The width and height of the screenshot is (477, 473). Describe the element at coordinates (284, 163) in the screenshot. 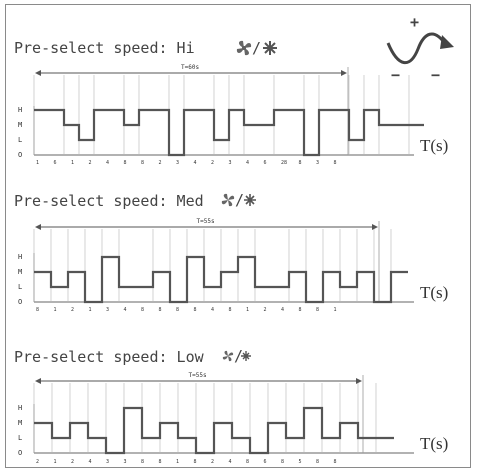

I see `tick-label: 28` at that location.